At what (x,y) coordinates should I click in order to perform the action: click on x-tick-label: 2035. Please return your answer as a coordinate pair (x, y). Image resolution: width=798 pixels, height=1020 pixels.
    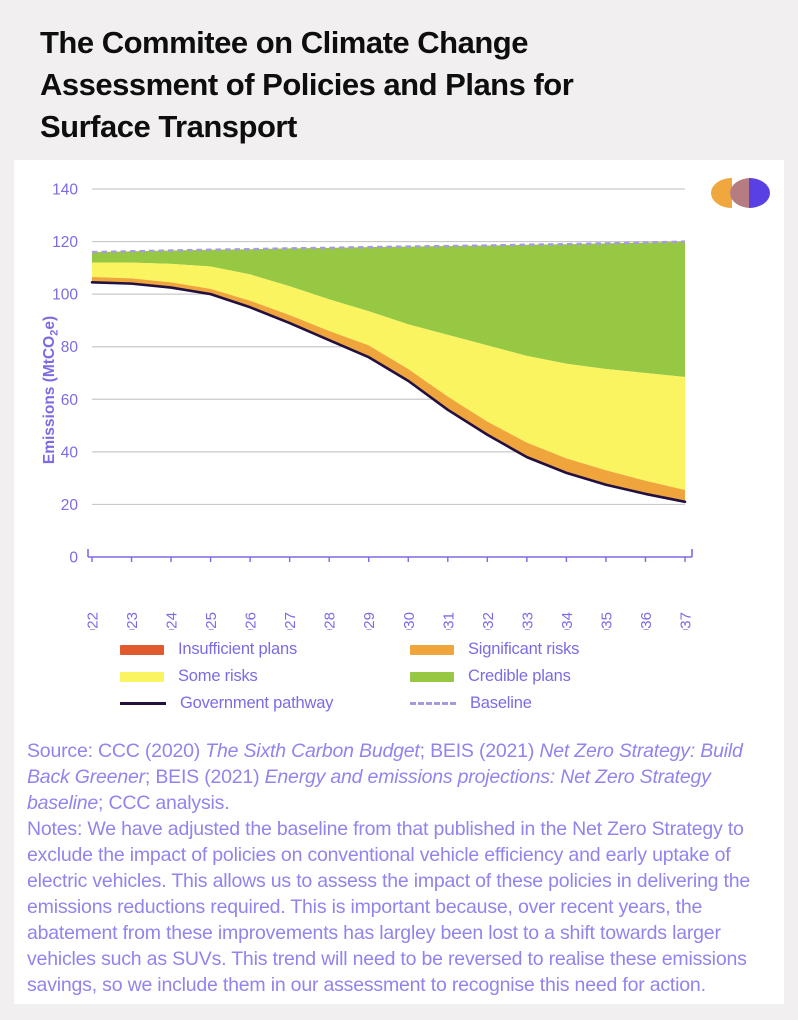
    Looking at the image, I should click on (606, 621).